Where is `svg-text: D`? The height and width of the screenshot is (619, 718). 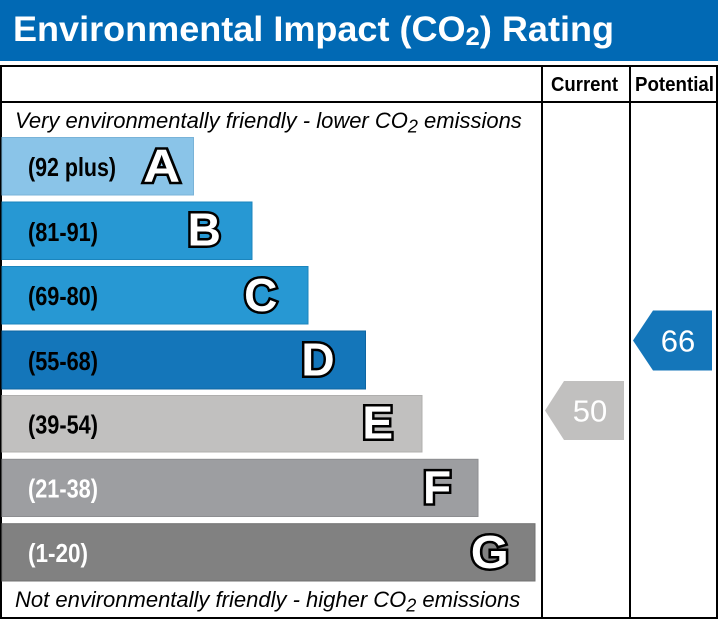
svg-text: D is located at coordinates (317, 359).